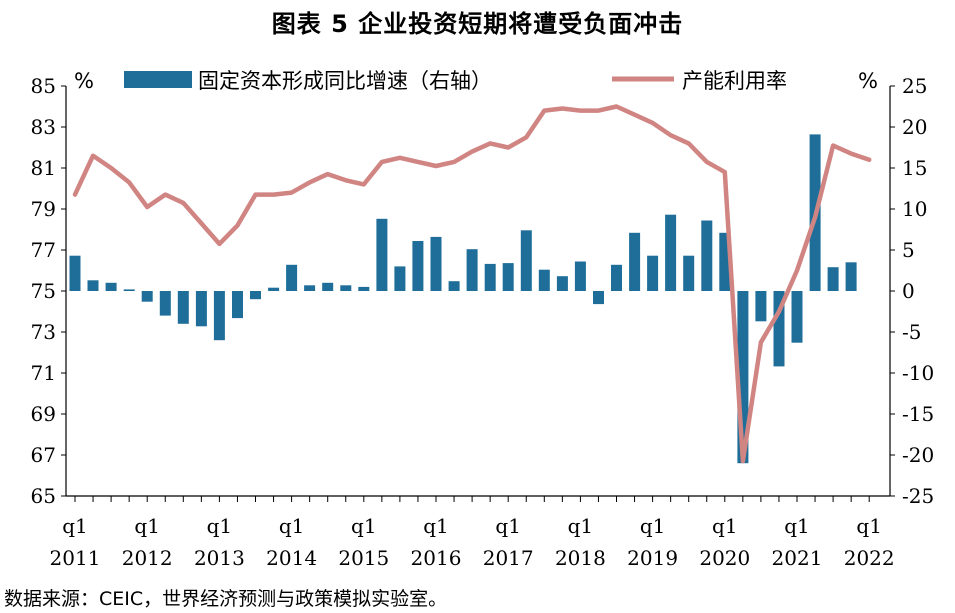 The image size is (955, 613). Describe the element at coordinates (158, 79) in the screenshot. I see `legend-swatch-bar` at that location.